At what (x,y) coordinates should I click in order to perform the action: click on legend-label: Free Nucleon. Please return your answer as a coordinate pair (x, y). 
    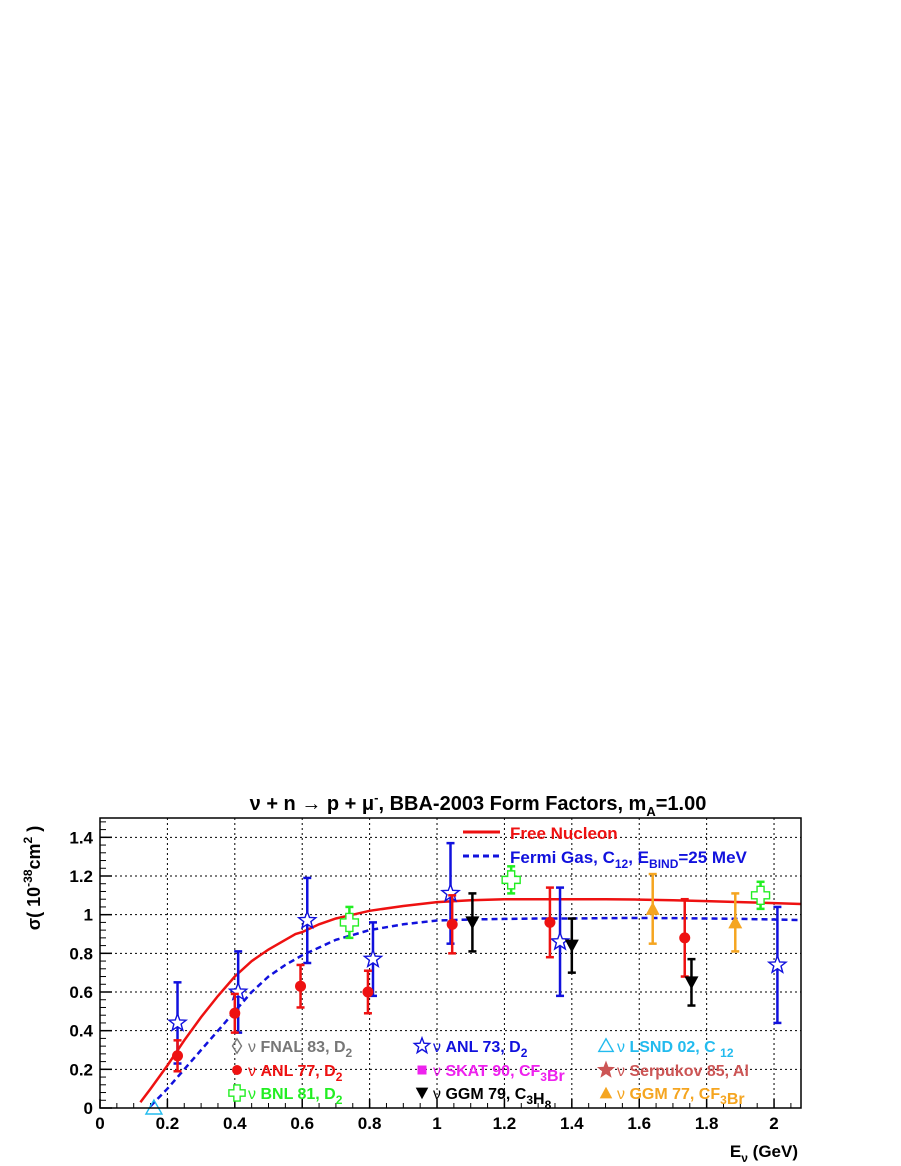
    Looking at the image, I should click on (564, 833).